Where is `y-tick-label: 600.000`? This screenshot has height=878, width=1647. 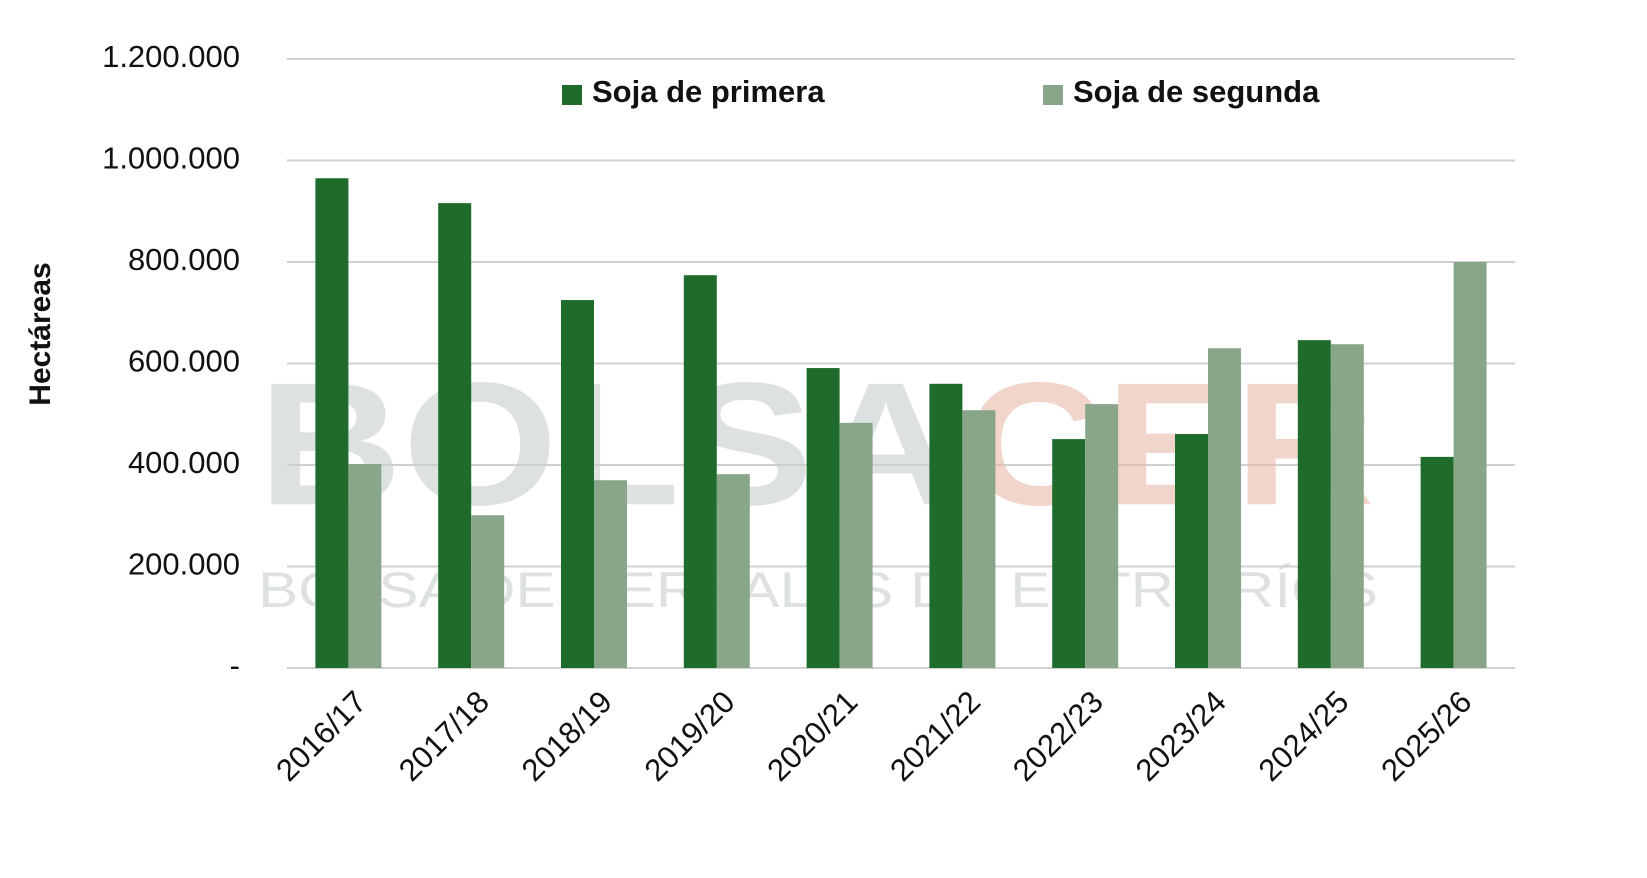 y-tick-label: 600.000 is located at coordinates (184, 361).